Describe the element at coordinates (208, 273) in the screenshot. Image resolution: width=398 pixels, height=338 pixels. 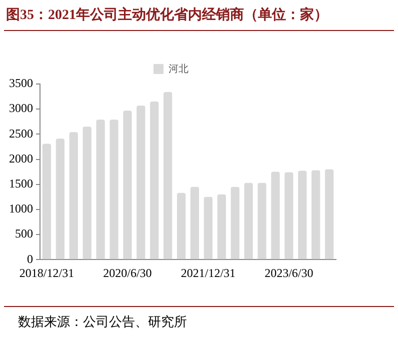
I see `x-tick-label: 2021/12/31` at that location.